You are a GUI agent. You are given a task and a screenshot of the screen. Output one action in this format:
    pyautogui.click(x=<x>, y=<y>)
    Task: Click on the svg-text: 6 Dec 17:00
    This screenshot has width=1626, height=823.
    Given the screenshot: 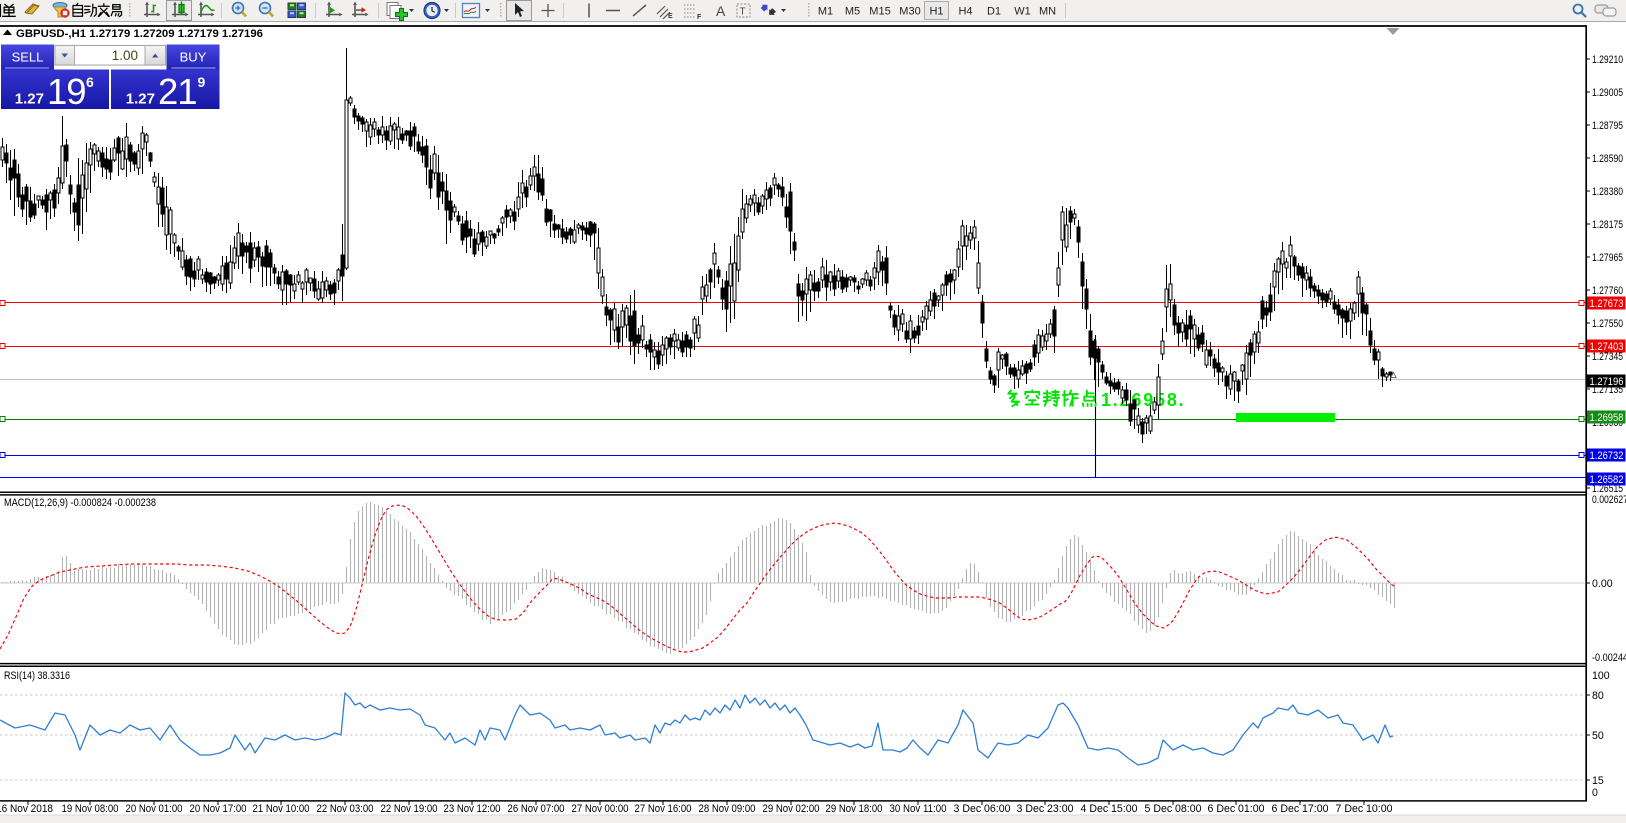 What is the action you would take?
    pyautogui.click(x=1300, y=809)
    